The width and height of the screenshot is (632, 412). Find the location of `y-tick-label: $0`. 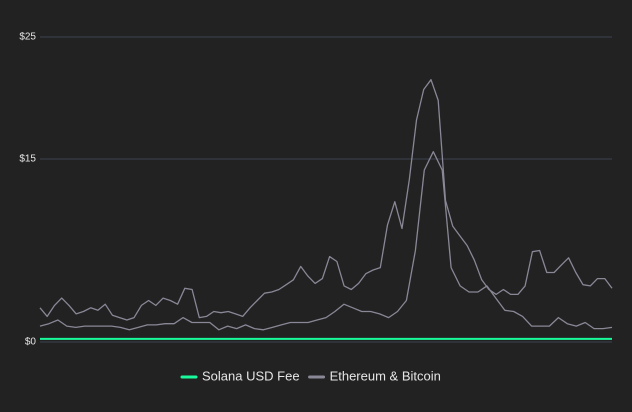

y-tick-label: $0 is located at coordinates (31, 342).